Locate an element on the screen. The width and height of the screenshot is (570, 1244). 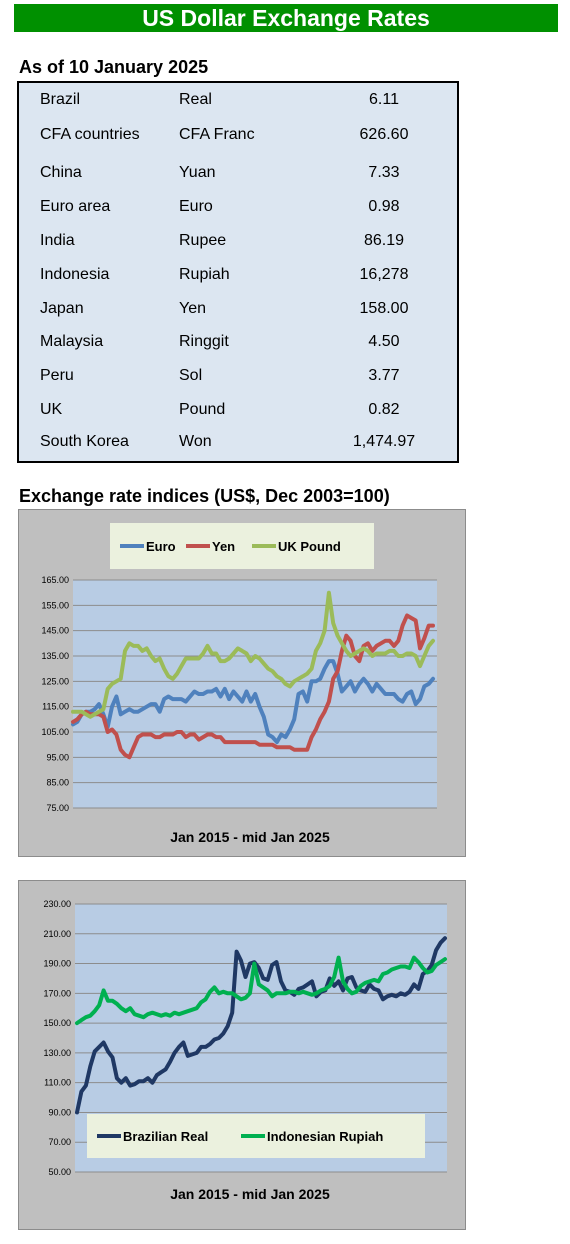
rate-row: CFA countries CFA Franc 626.60 is located at coordinates (238, 137).